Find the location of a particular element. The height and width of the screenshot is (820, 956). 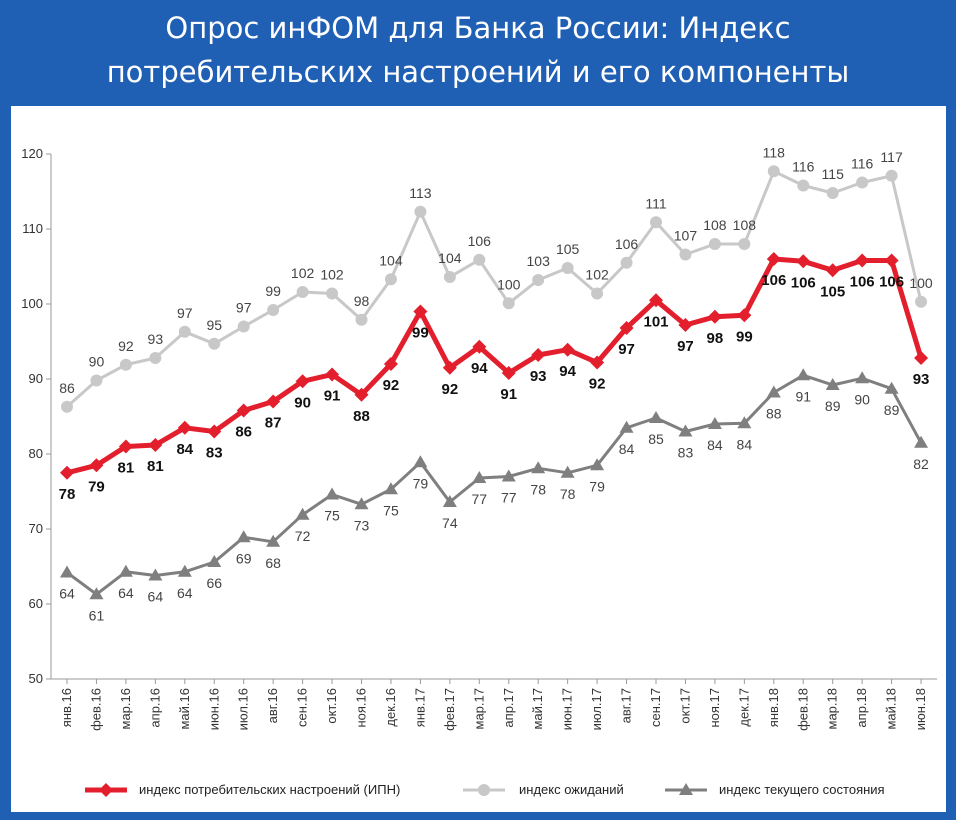

data-label-expectations-18: 102 is located at coordinates (597, 275).